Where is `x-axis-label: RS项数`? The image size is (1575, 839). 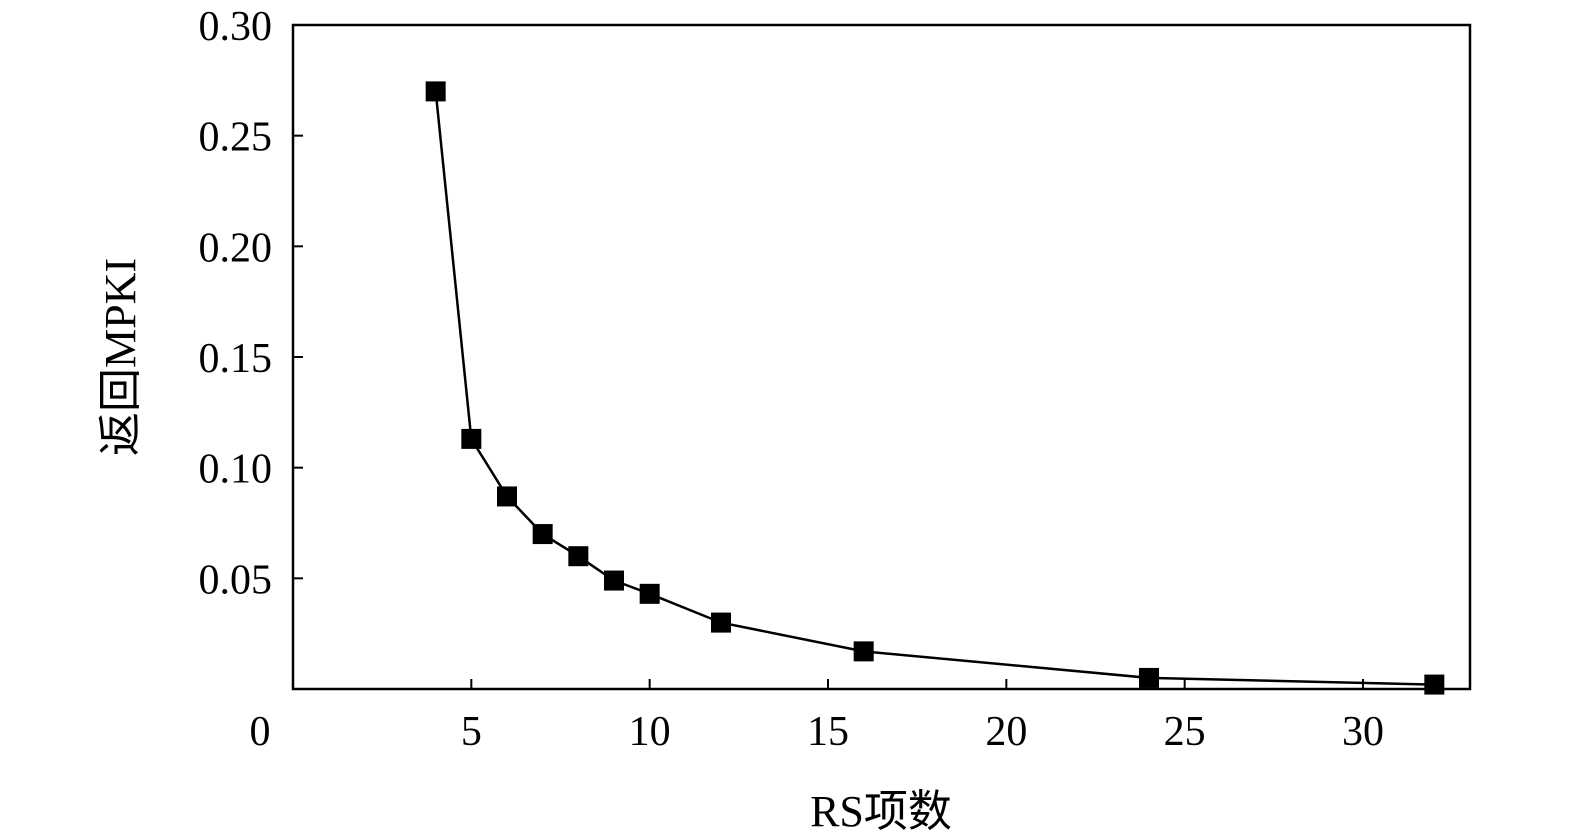
x-axis-label: RS项数 is located at coordinates (881, 811).